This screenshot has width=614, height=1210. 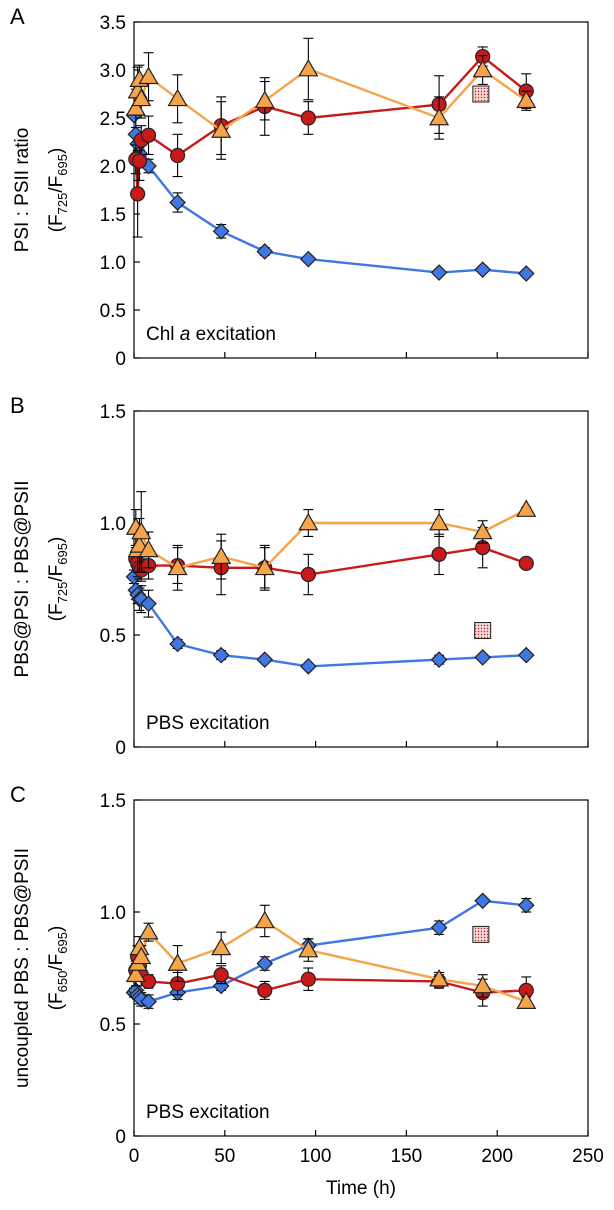 What do you see at coordinates (113, 119) in the screenshot?
I see `y-tick-label: 2.5` at bounding box center [113, 119].